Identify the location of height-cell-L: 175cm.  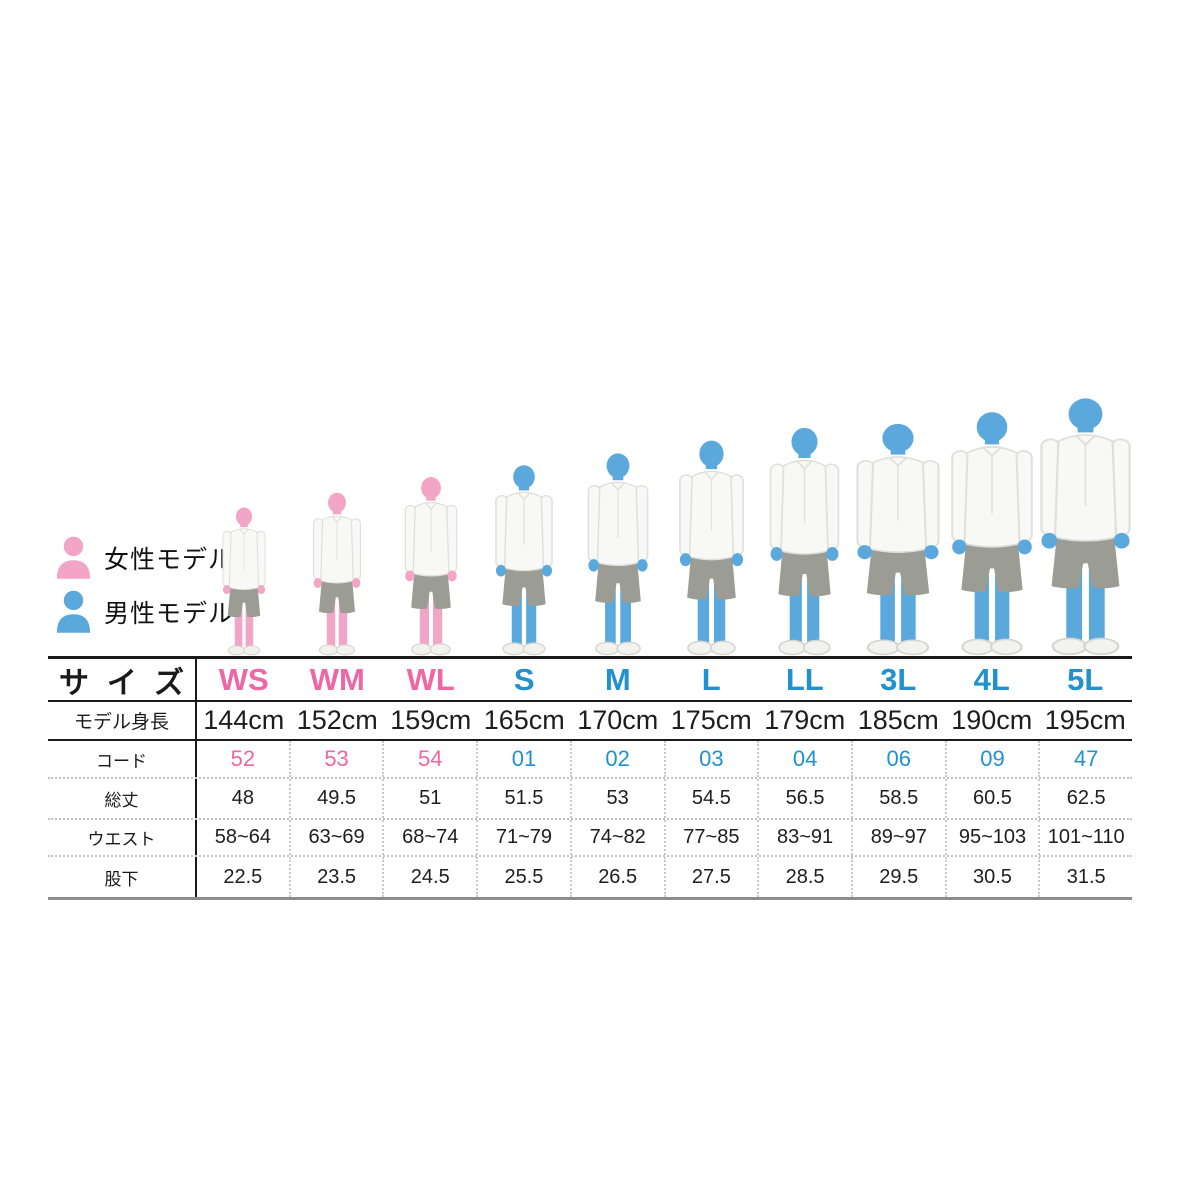
(711, 720).